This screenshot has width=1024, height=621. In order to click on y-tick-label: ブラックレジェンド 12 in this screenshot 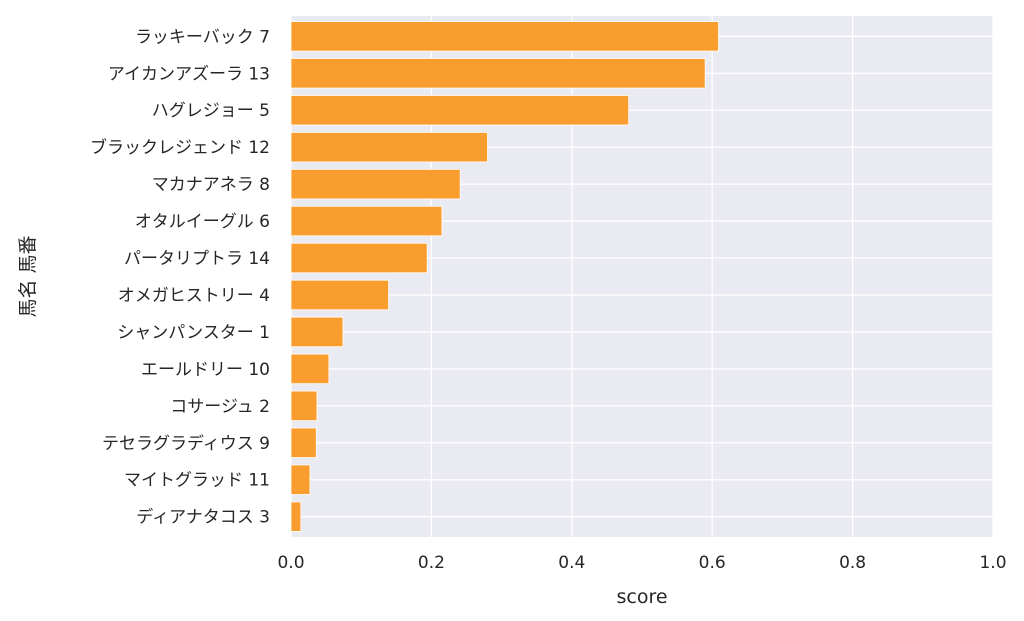, I will do `click(180, 147)`.